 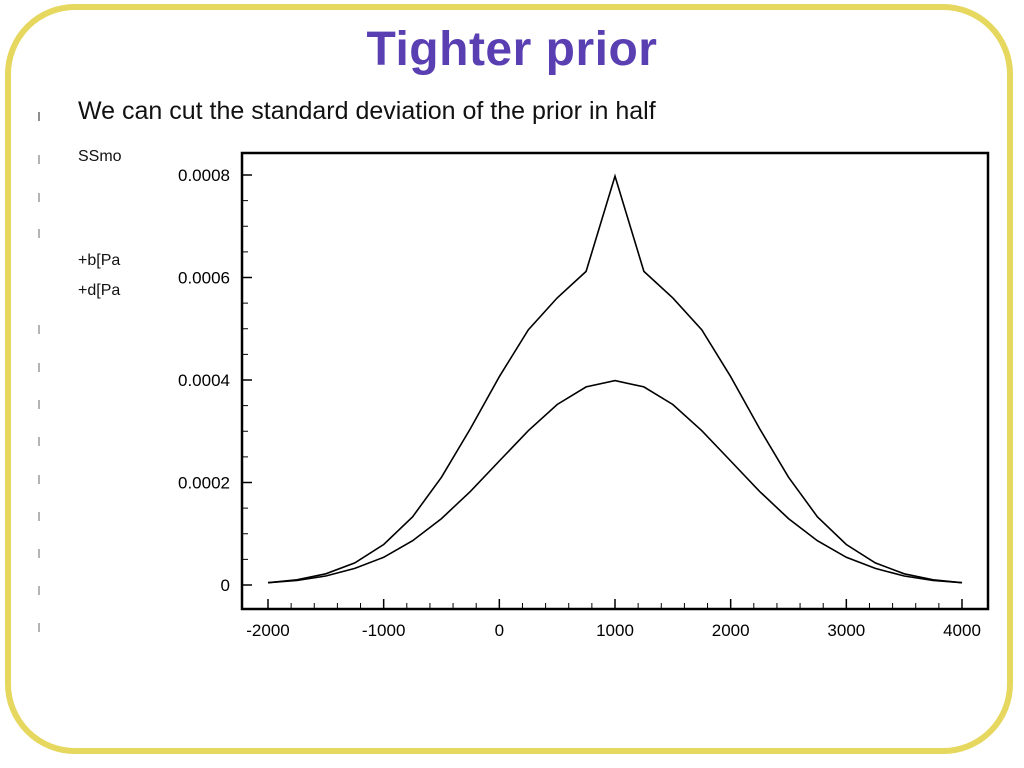 I want to click on x-tick-label: -2000, so click(x=267, y=630).